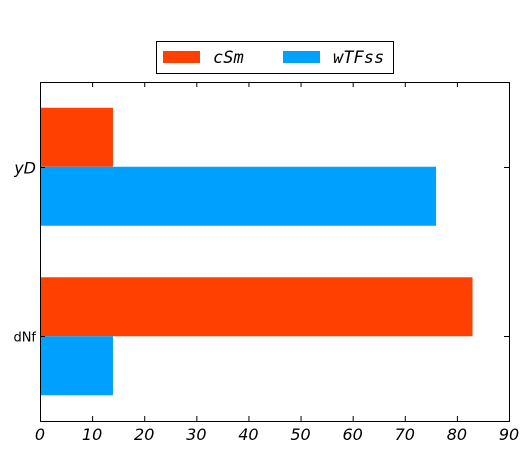 The image size is (532, 460). I want to click on legend-swatch-wTFss, so click(301, 57).